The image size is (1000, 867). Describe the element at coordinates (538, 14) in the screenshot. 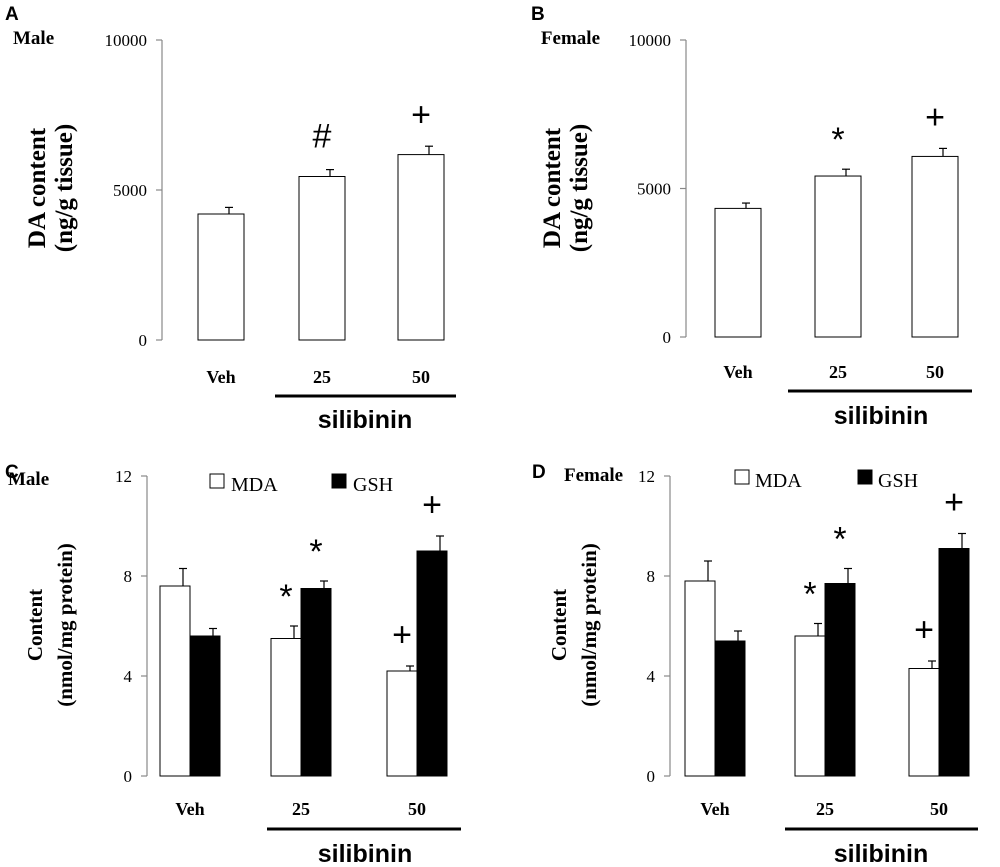

I see `panel-letter: B` at that location.